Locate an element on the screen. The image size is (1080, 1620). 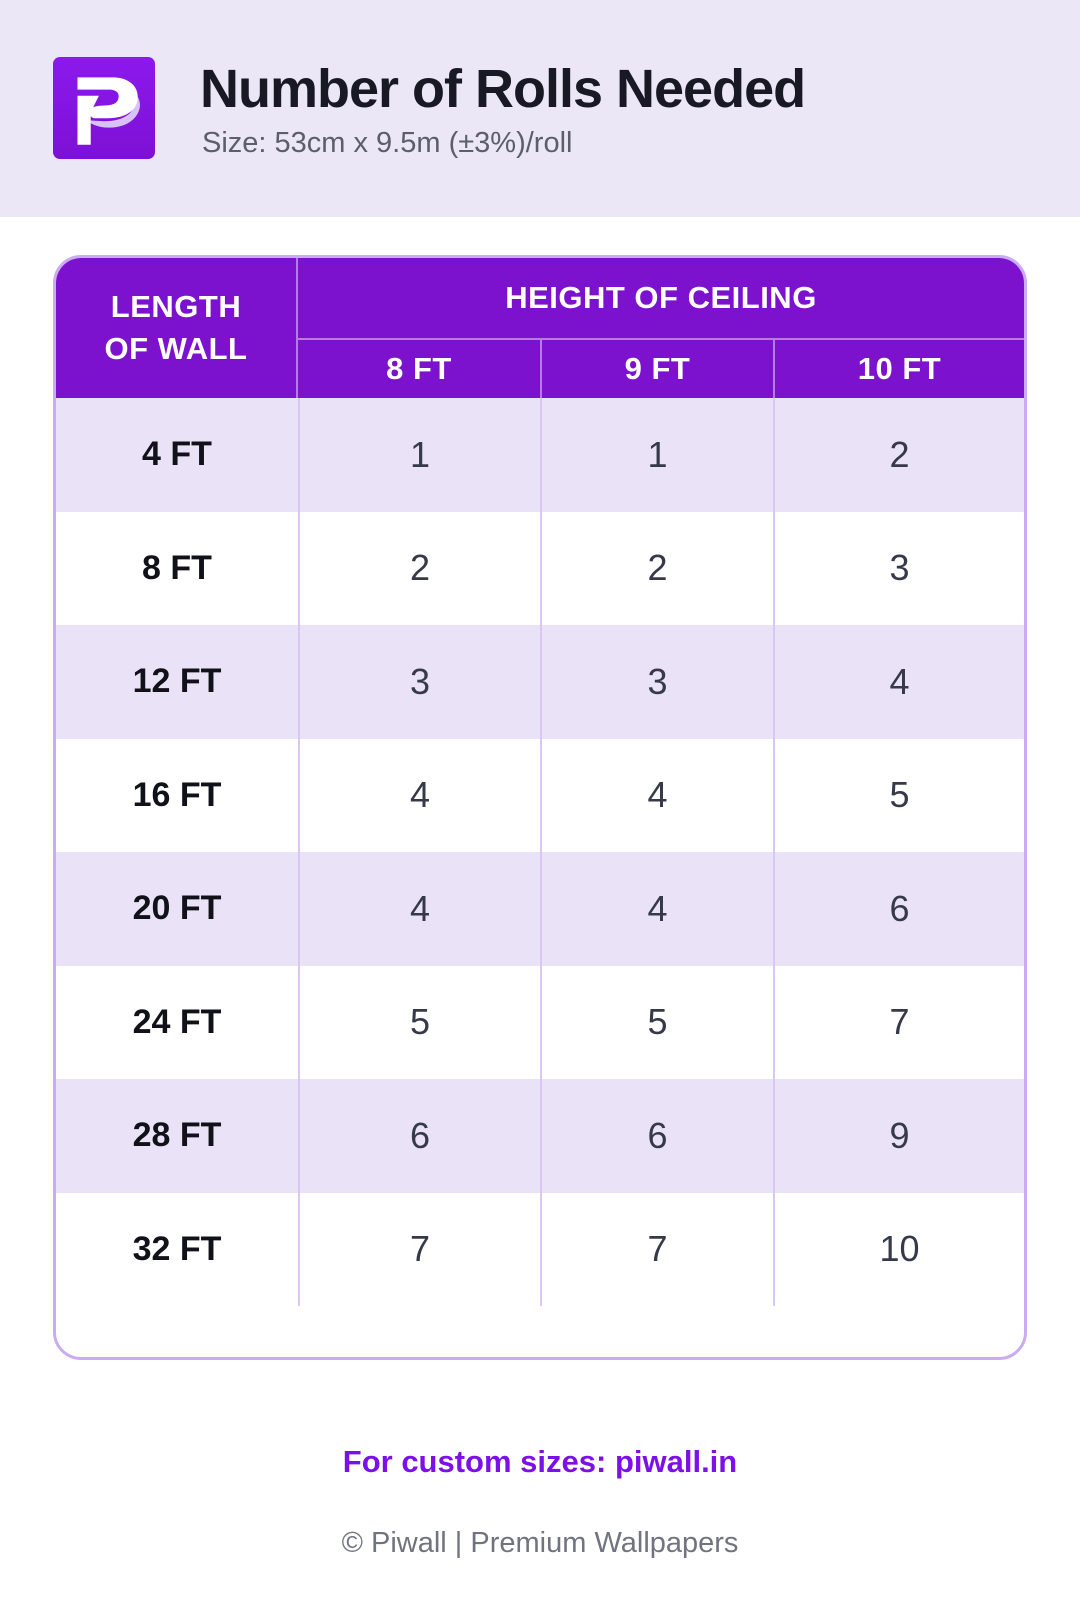
logo-p-icon is located at coordinates (108, 111).